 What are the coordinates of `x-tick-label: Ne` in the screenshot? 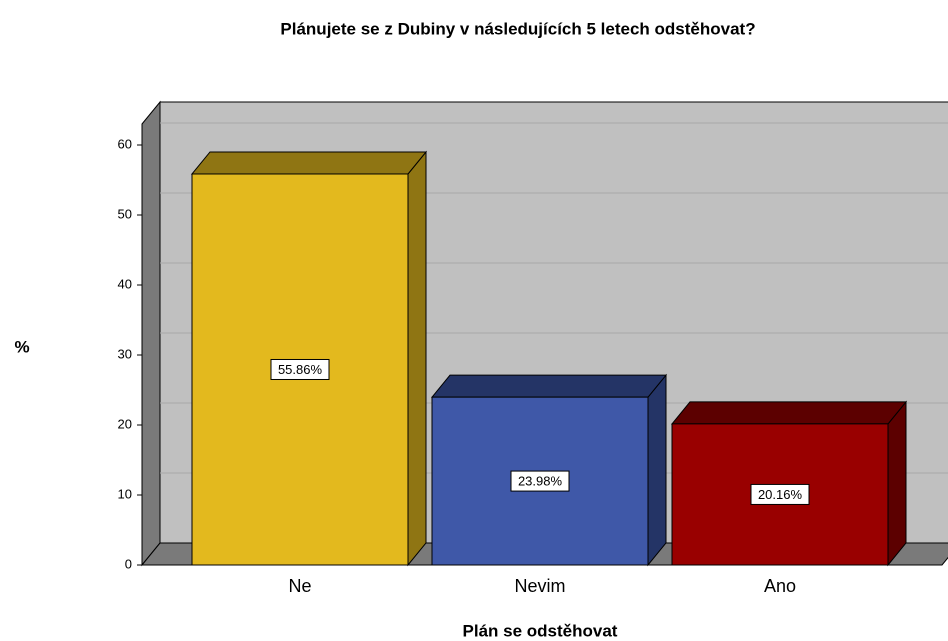 It's located at (299, 586).